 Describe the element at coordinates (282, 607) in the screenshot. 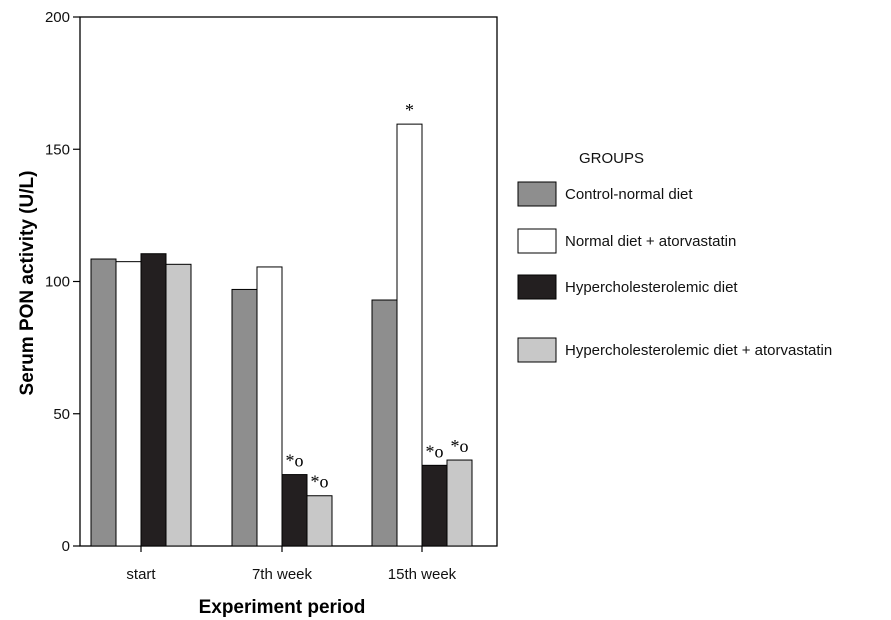

I see `x-axis-title: Experiment period` at that location.